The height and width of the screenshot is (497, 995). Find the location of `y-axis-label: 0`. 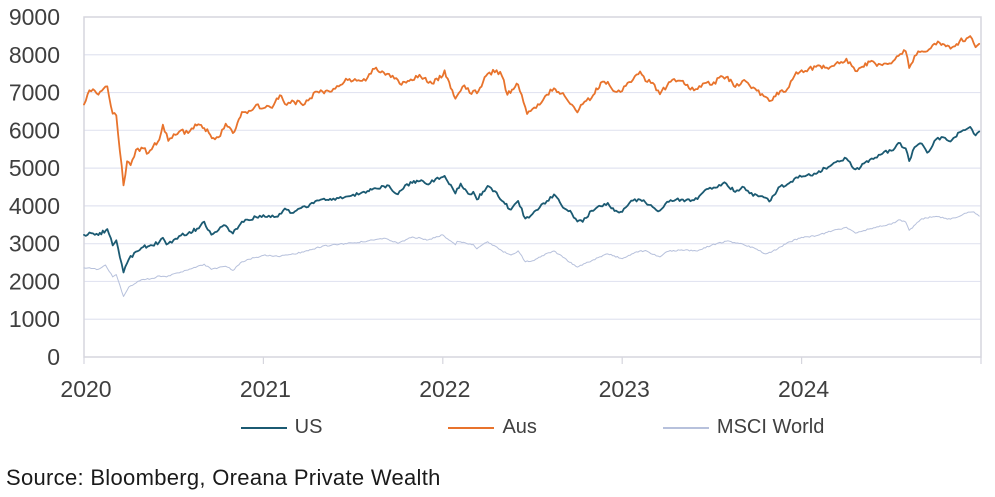

y-axis-label: 0 is located at coordinates (53, 357).